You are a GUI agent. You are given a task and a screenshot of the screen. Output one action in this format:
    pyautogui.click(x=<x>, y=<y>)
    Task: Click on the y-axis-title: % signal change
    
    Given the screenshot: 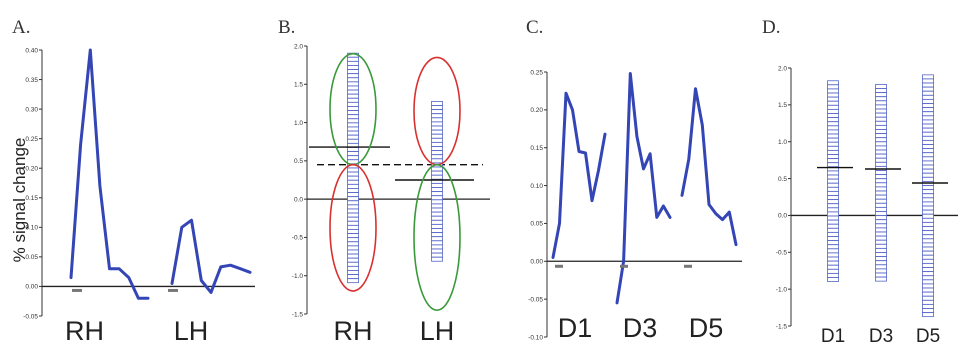 What is the action you would take?
    pyautogui.click(x=19, y=200)
    